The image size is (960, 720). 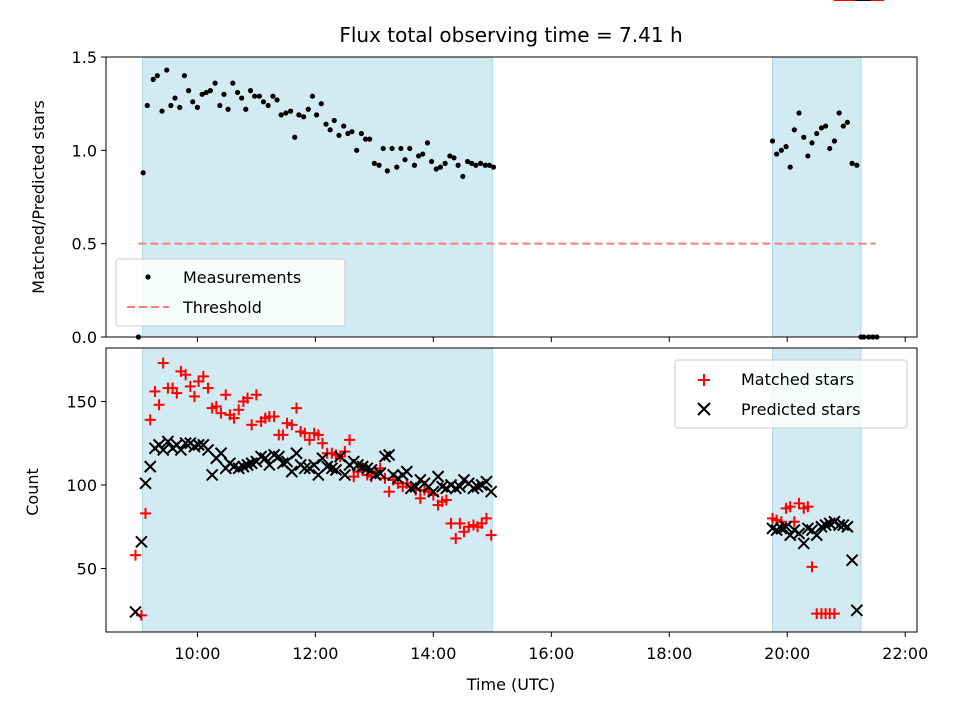 I want to click on top-legend: Measurements Threshold, so click(x=230, y=292).